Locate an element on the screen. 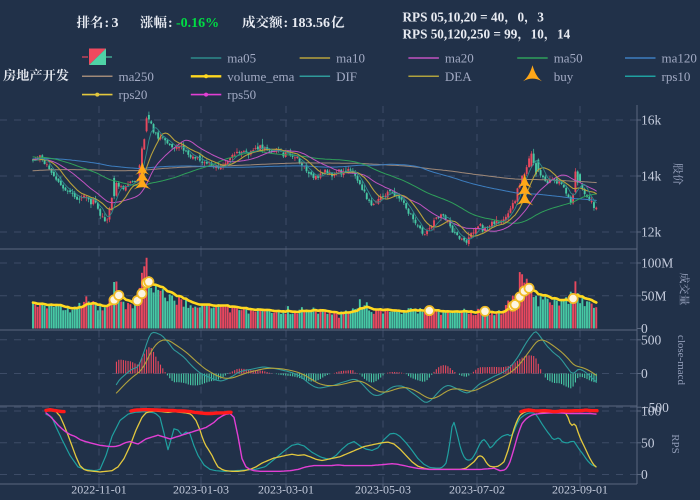  svg-text: 16k is located at coordinates (651, 120).